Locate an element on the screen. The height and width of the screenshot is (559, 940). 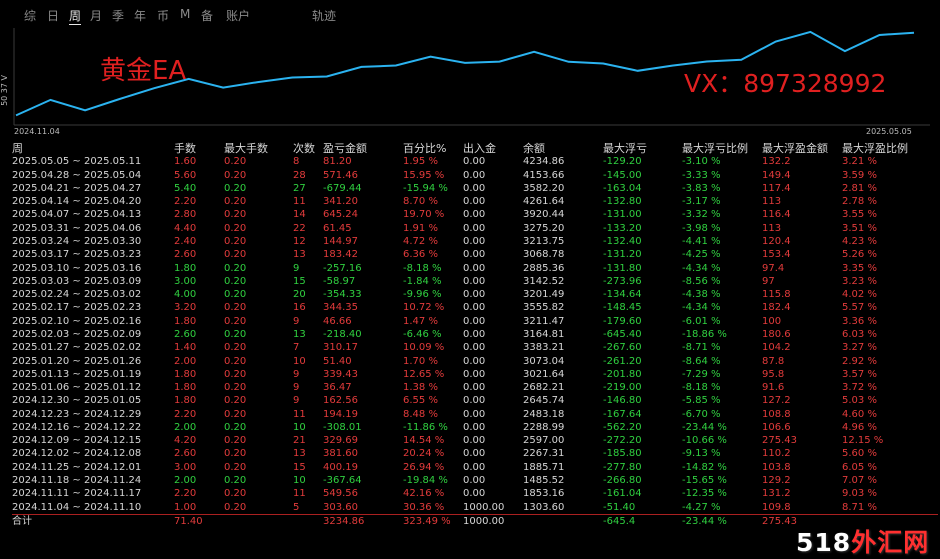
column-header: 最大手数 is located at coordinates (246, 148).